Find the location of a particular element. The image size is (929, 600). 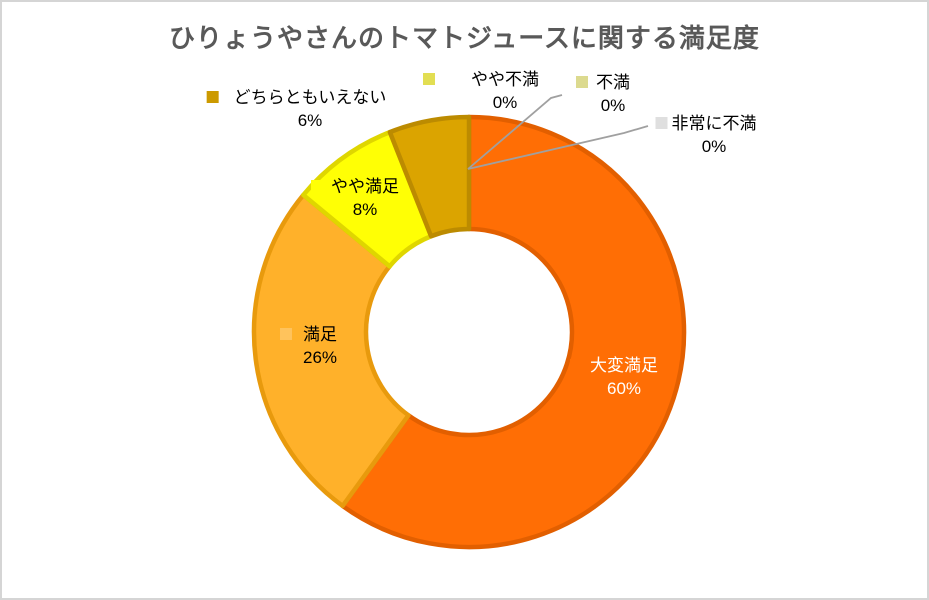

data-label-somewhat-dissatisfied: やや不満 0% is located at coordinates (481, 91).